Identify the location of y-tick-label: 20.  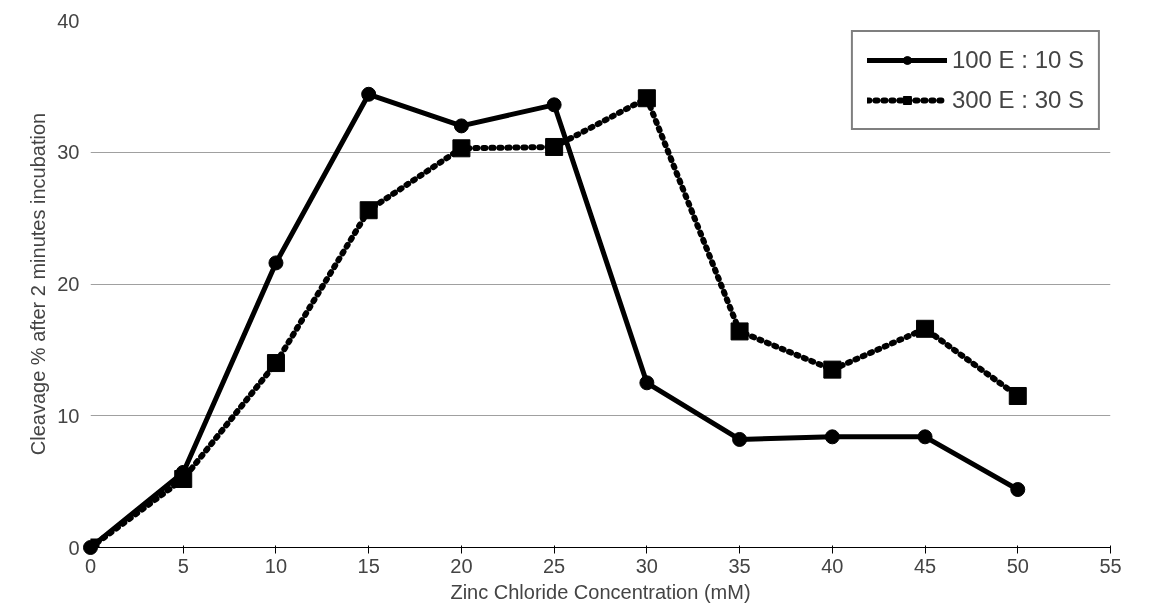
(68, 284).